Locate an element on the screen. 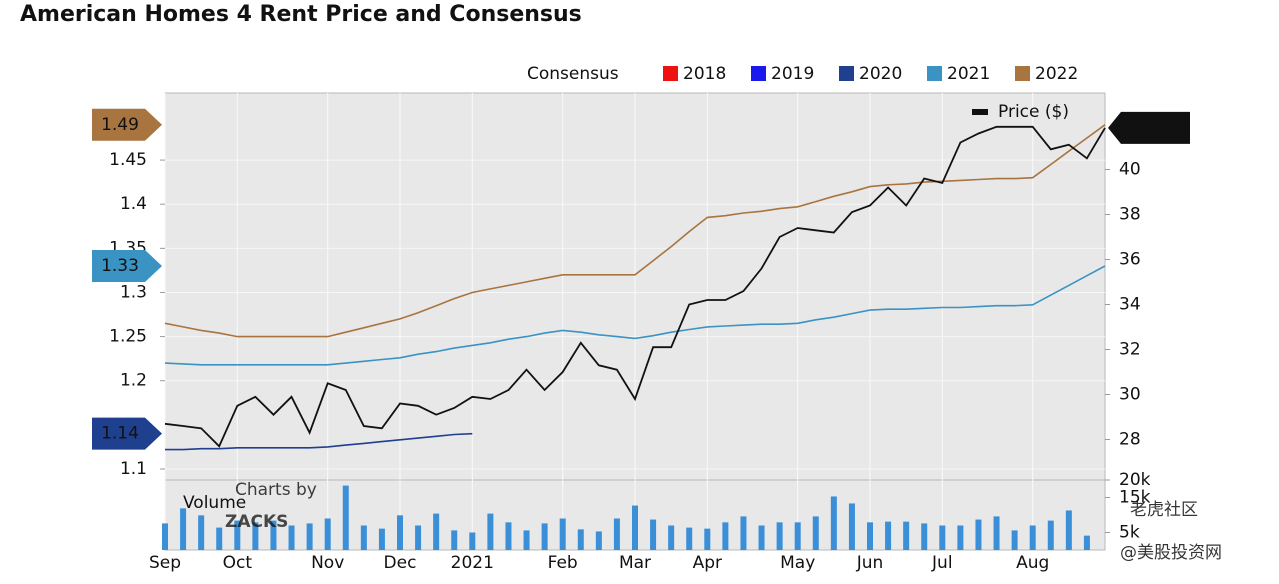 This screenshot has height=584, width=1279. x-tick-label: Jun is located at coordinates (870, 563).